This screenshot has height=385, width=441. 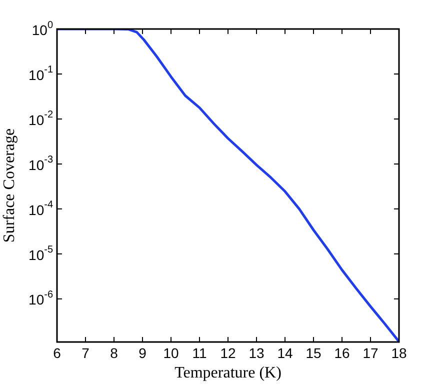 What do you see at coordinates (9, 185) in the screenshot?
I see `y-axis-title: Surface Coverage` at bounding box center [9, 185].